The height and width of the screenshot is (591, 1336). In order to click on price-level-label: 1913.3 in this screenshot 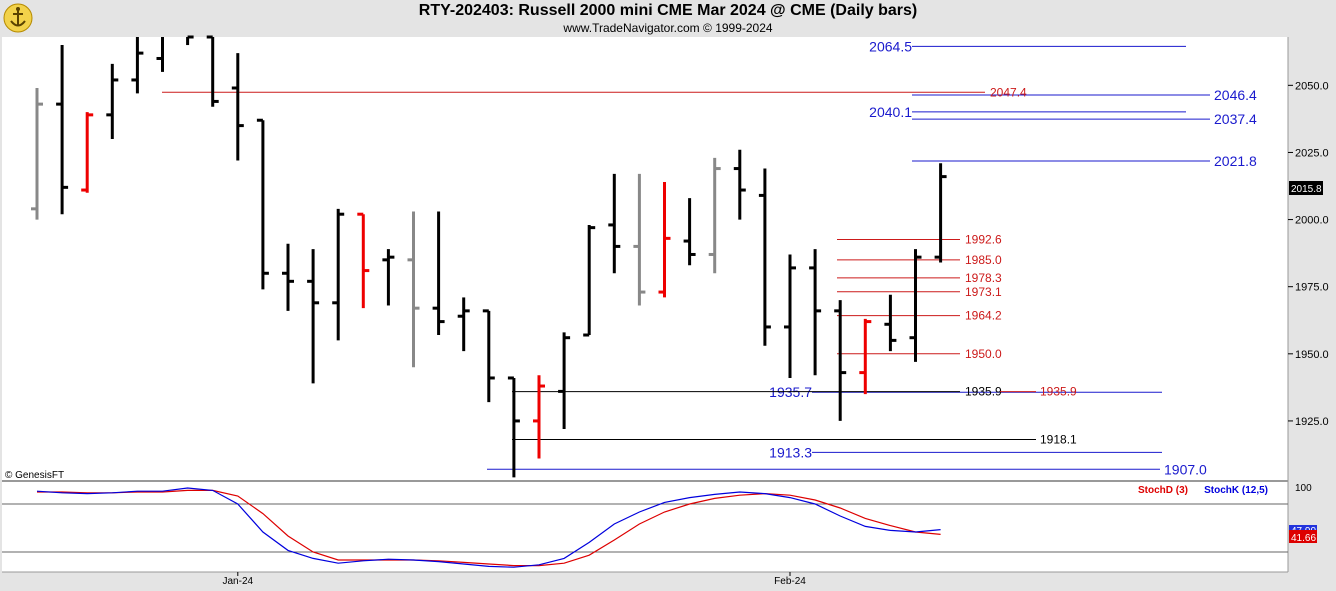, I will do `click(790, 452)`.